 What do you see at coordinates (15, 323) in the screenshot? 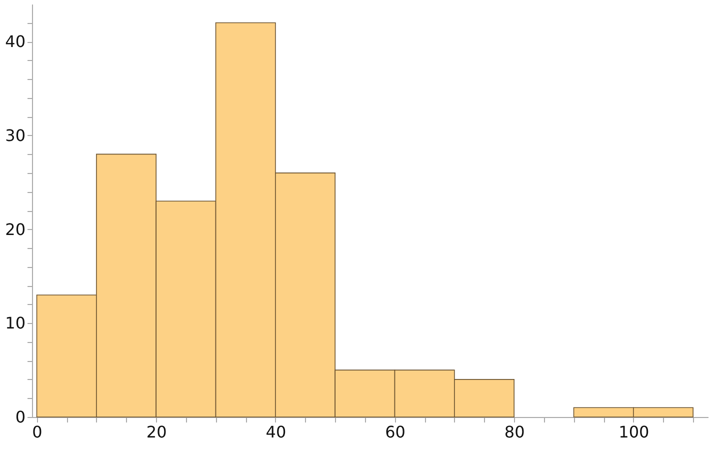
I see `y-tick-label: 10` at bounding box center [15, 323].